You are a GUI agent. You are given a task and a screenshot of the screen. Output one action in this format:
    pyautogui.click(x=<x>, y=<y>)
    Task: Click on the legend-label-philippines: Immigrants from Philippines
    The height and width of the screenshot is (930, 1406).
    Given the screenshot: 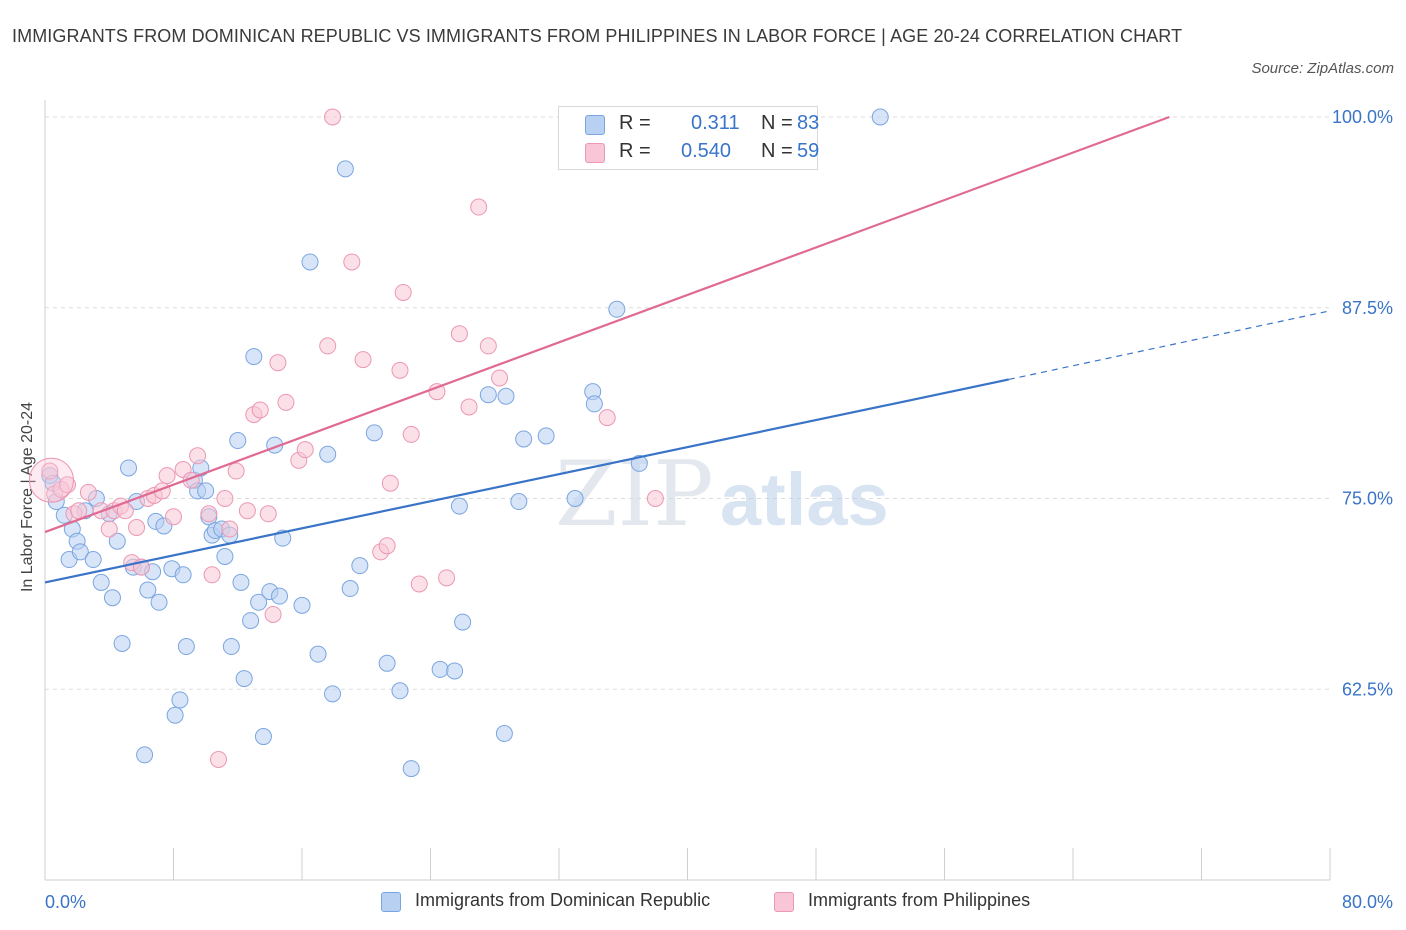 What is the action you would take?
    pyautogui.click(x=919, y=900)
    